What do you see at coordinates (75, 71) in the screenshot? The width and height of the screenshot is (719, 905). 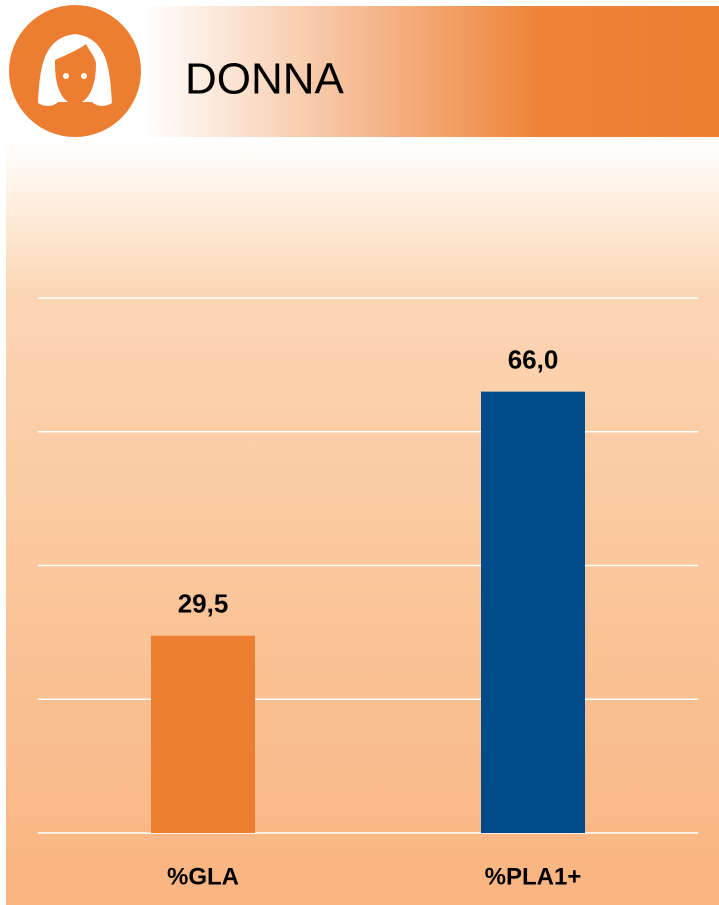 I see `woman-icon` at bounding box center [75, 71].